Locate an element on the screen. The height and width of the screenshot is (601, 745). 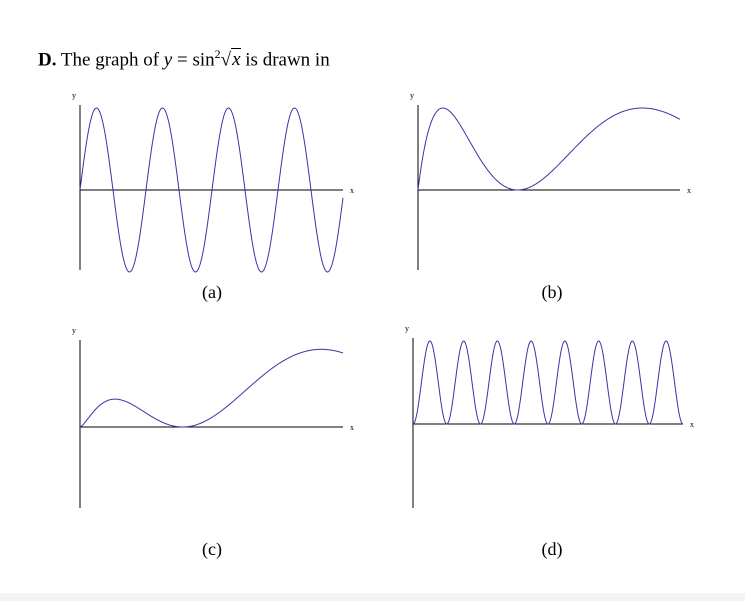
graph-a: y x (a) is located at coordinates (213, 197).